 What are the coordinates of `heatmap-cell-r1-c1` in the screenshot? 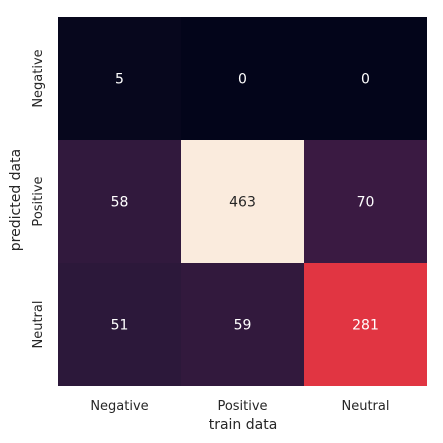 It's located at (242, 201).